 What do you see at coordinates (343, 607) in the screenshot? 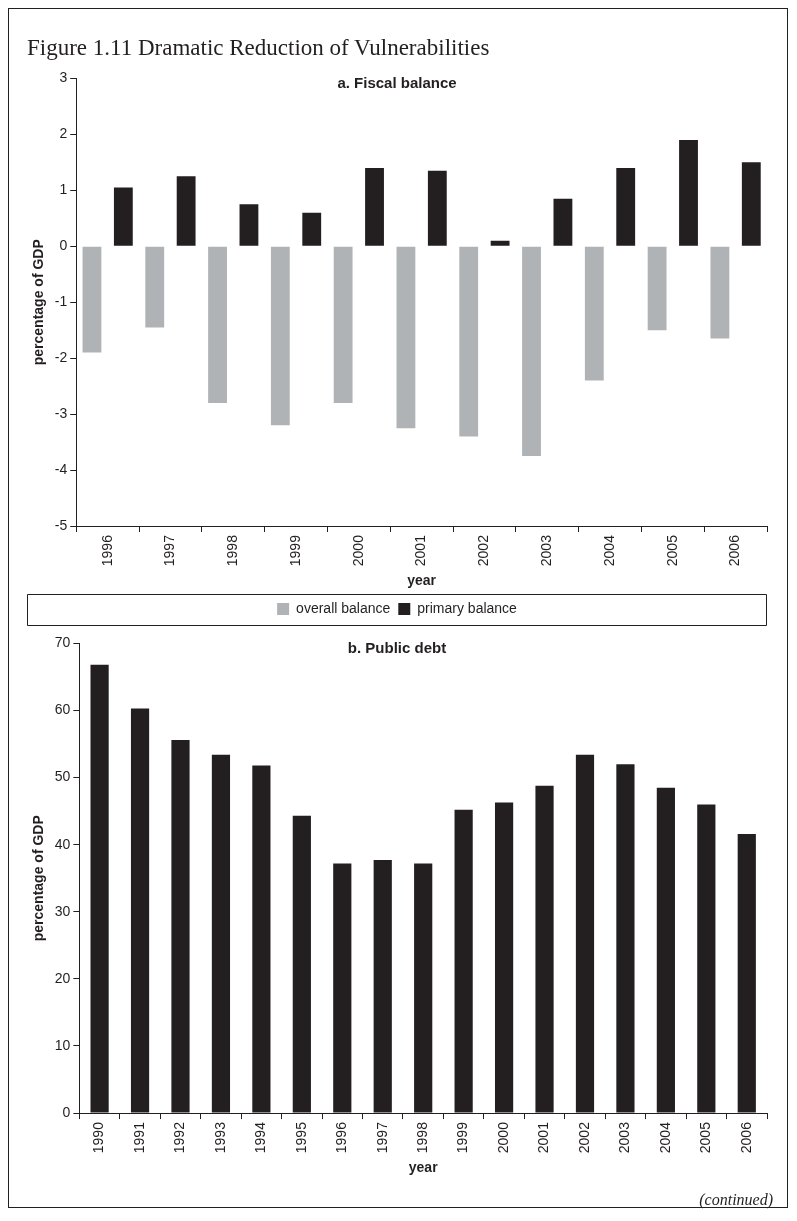
I see `legend-label: overall balance` at bounding box center [343, 607].